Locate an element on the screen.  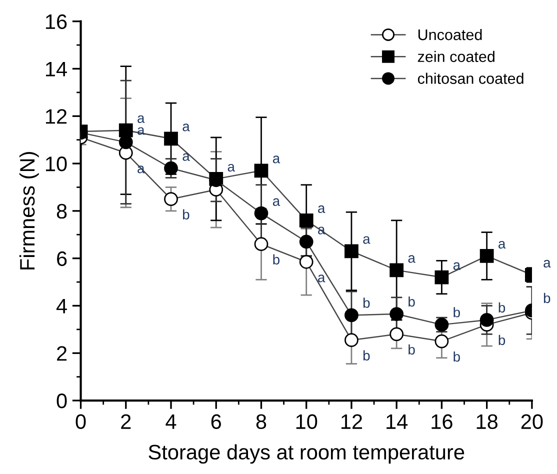
x-tick-label: 6 is located at coordinates (216, 422).